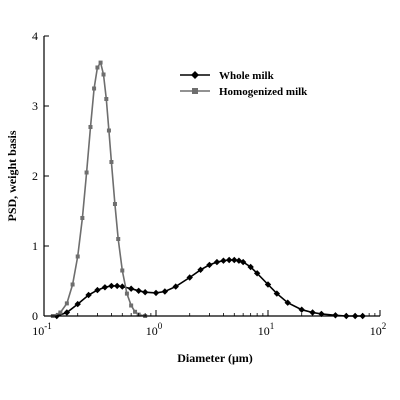  What do you see at coordinates (154, 329) in the screenshot?
I see `x-tick-label: 10⁰` at bounding box center [154, 329].